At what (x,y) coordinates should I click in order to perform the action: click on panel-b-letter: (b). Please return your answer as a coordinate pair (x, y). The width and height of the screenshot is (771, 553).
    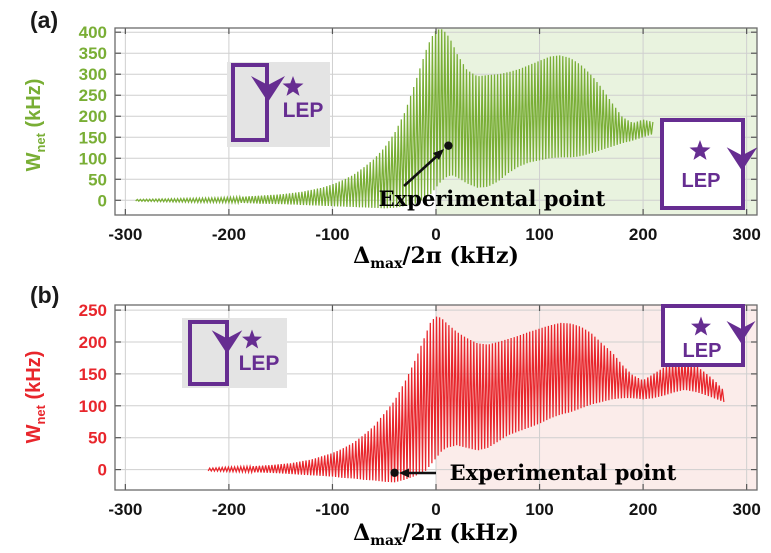
    Looking at the image, I should click on (44, 295).